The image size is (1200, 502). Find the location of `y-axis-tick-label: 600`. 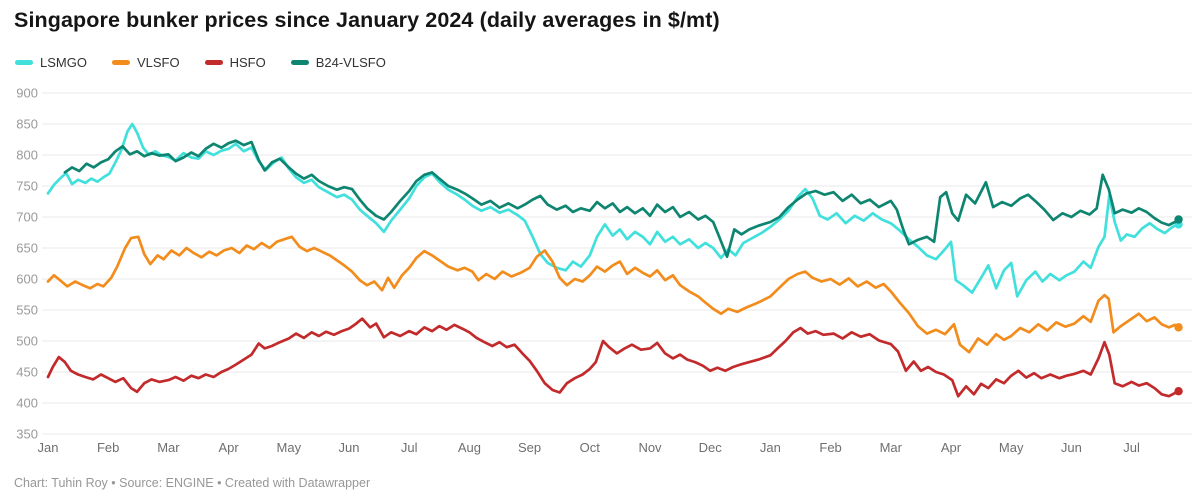

y-axis-tick-label: 600 is located at coordinates (27, 279).